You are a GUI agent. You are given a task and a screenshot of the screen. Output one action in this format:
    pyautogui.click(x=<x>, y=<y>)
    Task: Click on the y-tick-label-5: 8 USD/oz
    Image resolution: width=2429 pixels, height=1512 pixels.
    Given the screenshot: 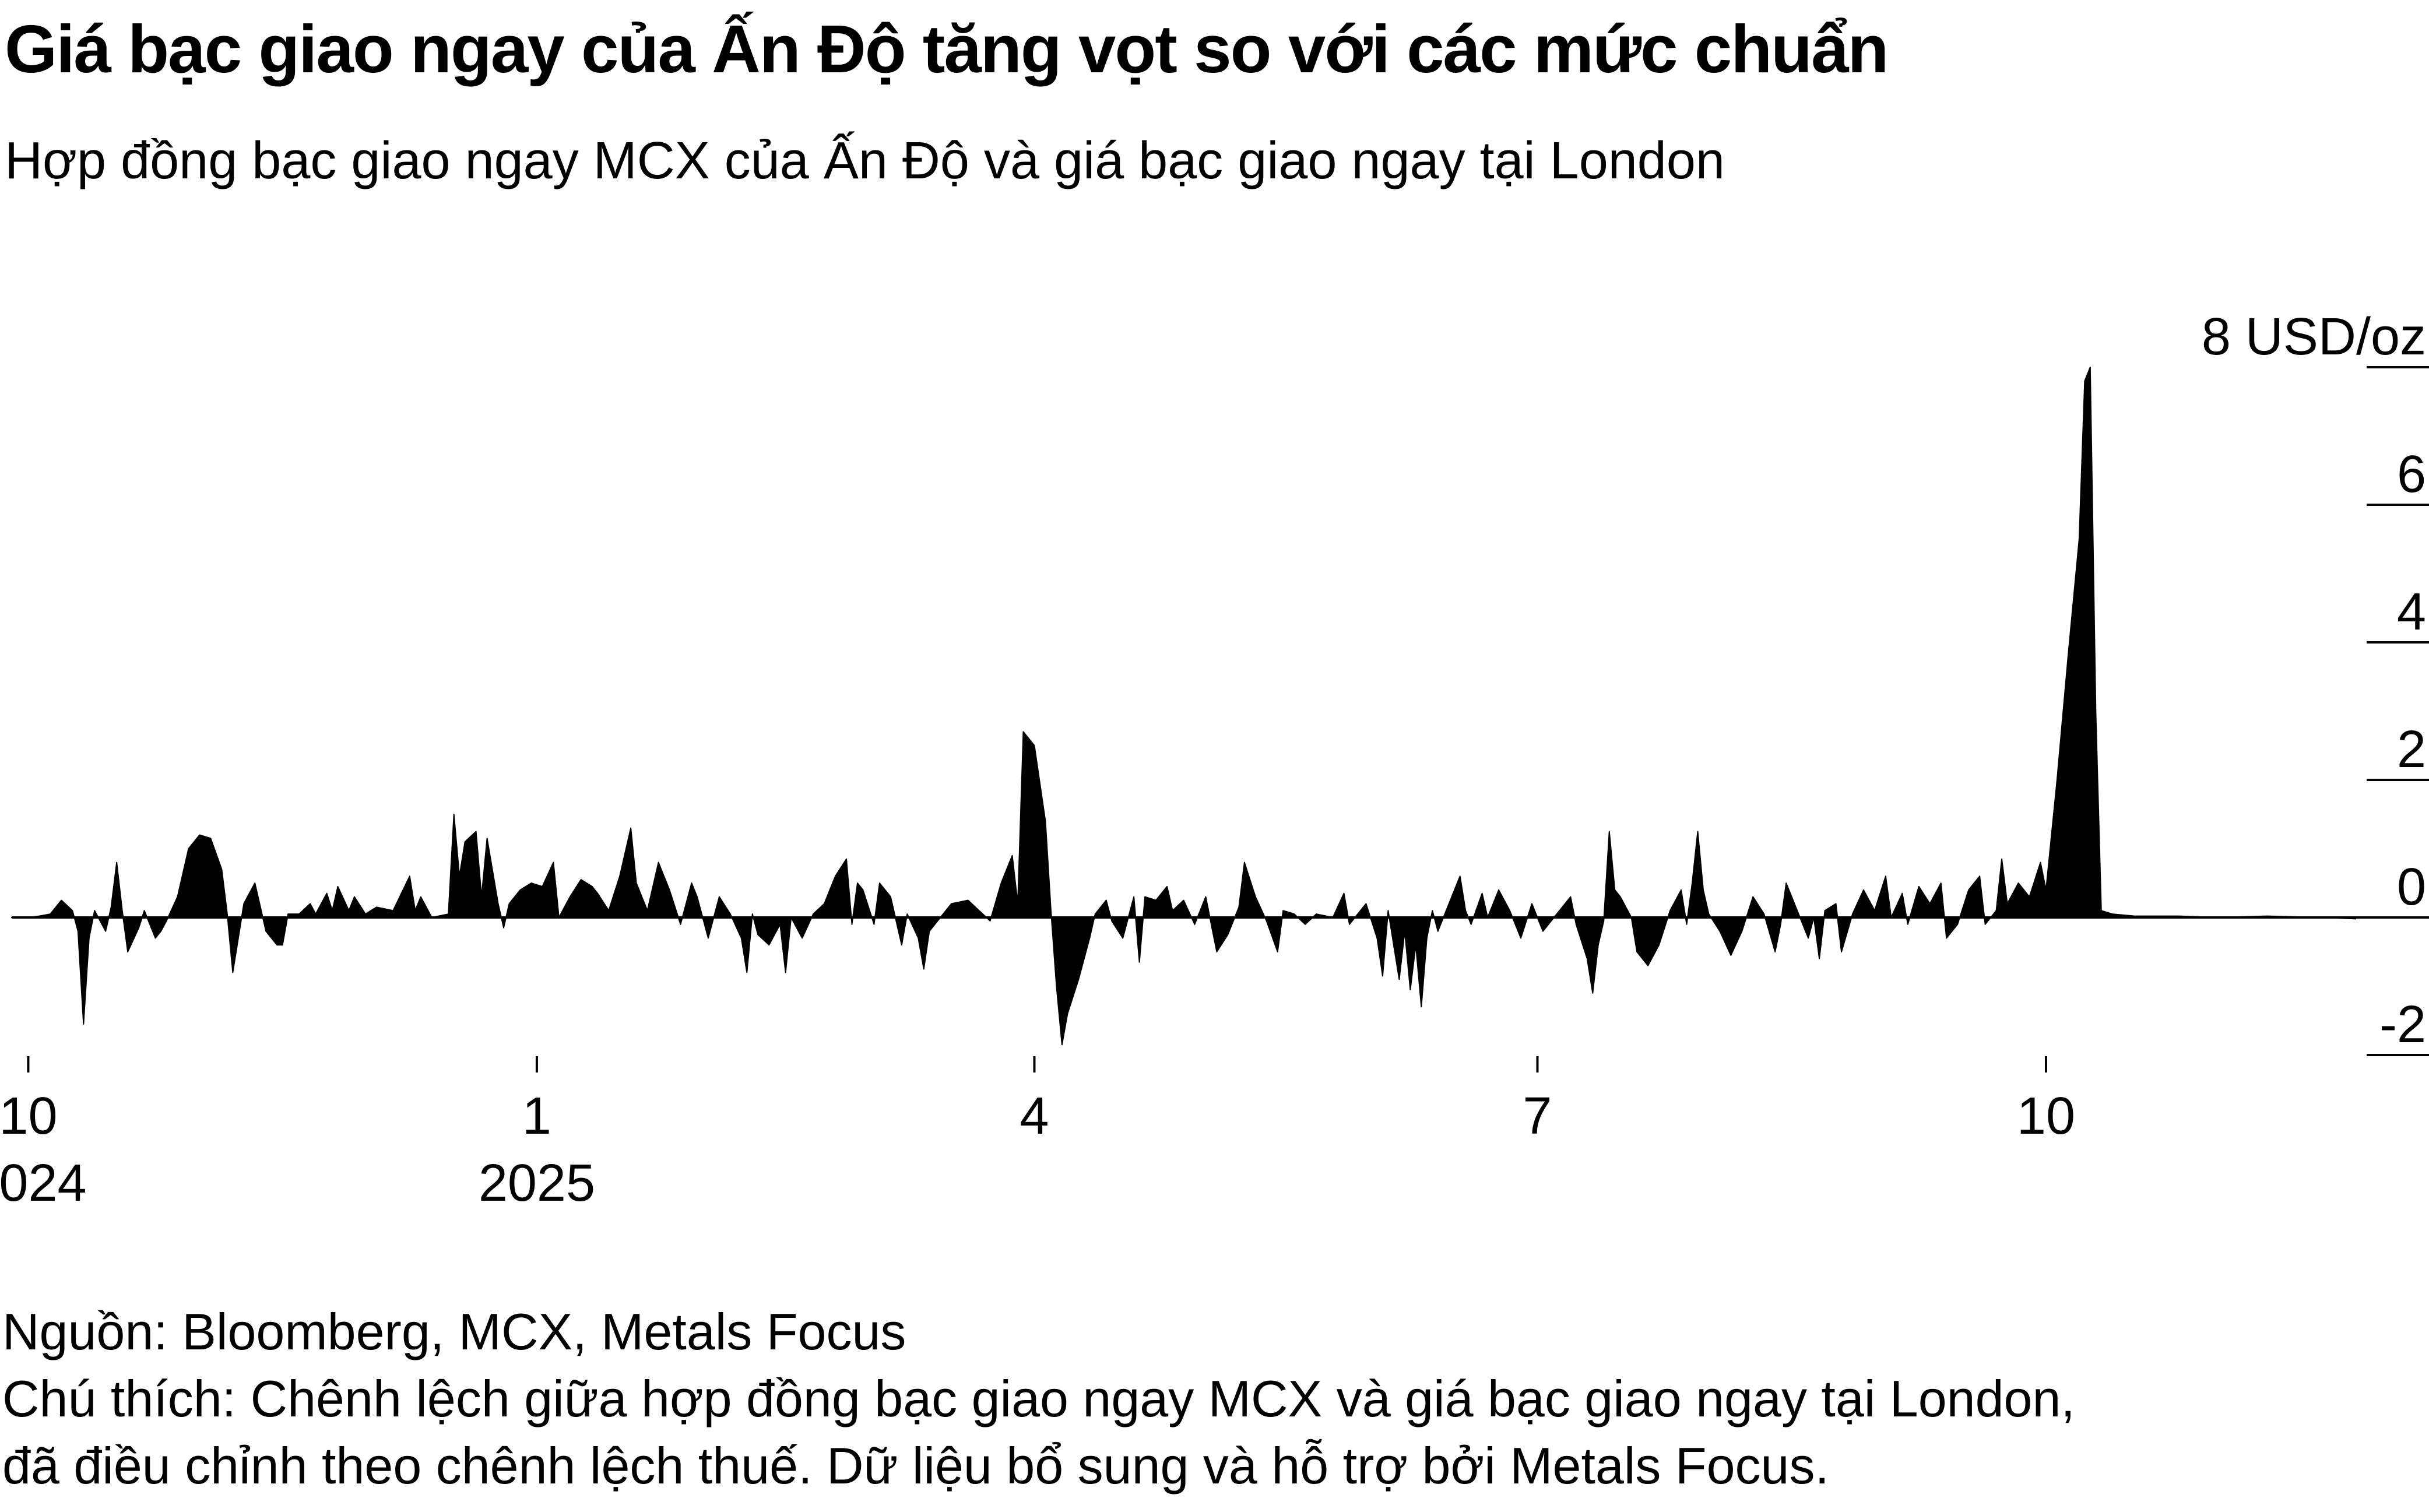 What is the action you would take?
    pyautogui.click(x=2314, y=337)
    